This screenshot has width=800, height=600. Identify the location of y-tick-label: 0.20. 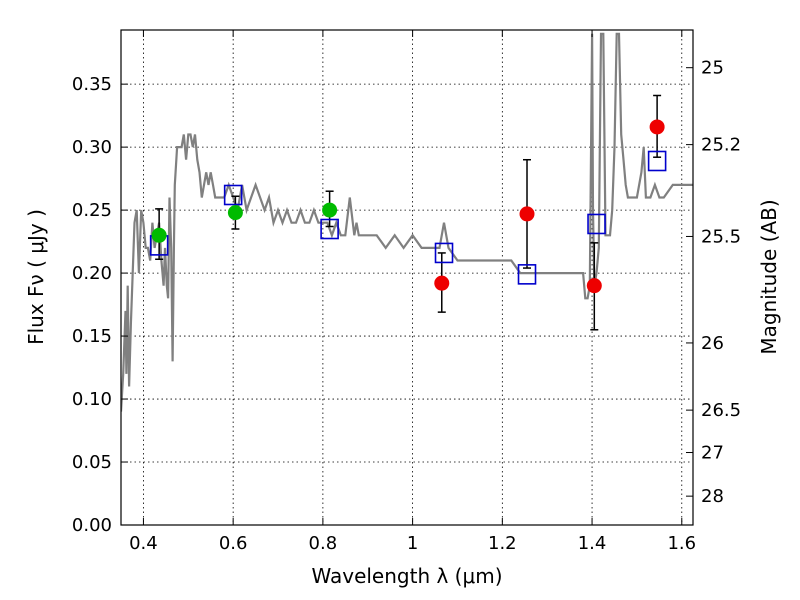
(92, 273).